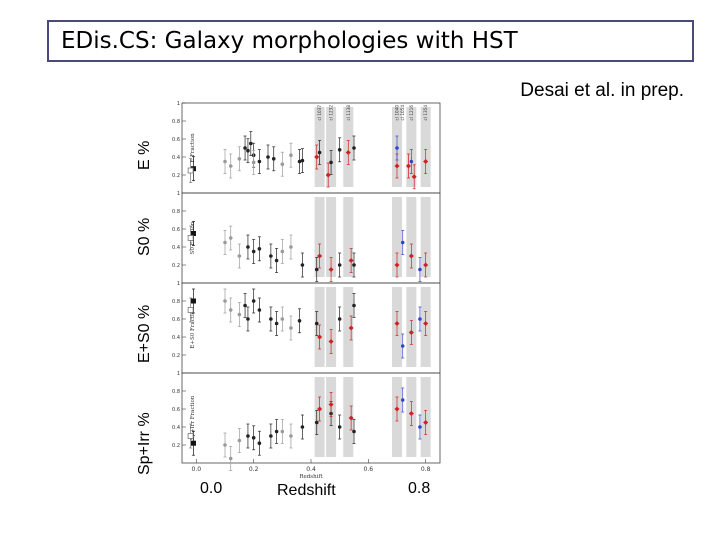 Image resolution: width=720 pixels, height=540 pixels. What do you see at coordinates (331, 113) in the screenshot?
I see `cluster-annotation: cl 1232` at bounding box center [331, 113].